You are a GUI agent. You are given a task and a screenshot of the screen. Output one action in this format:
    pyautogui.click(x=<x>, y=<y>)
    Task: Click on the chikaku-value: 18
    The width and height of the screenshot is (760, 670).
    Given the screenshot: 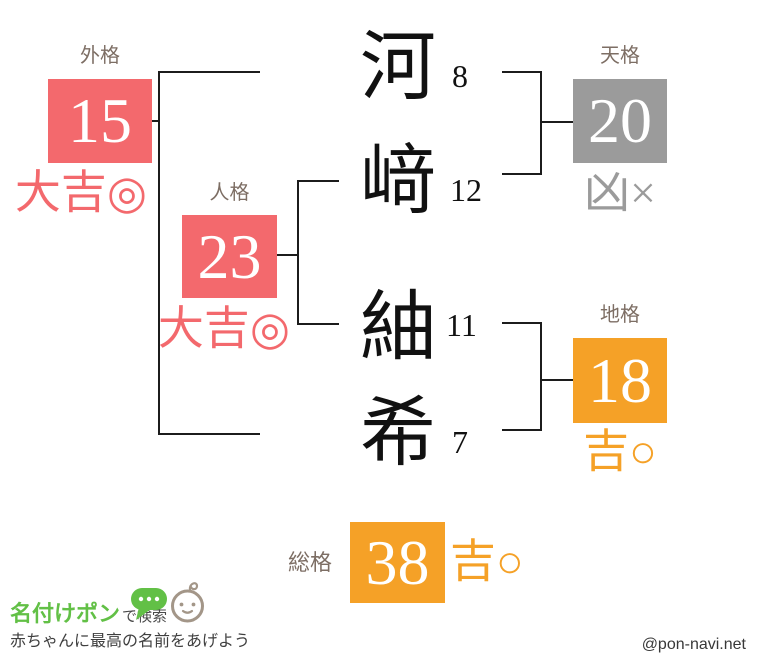 What is the action you would take?
    pyautogui.click(x=620, y=380)
    